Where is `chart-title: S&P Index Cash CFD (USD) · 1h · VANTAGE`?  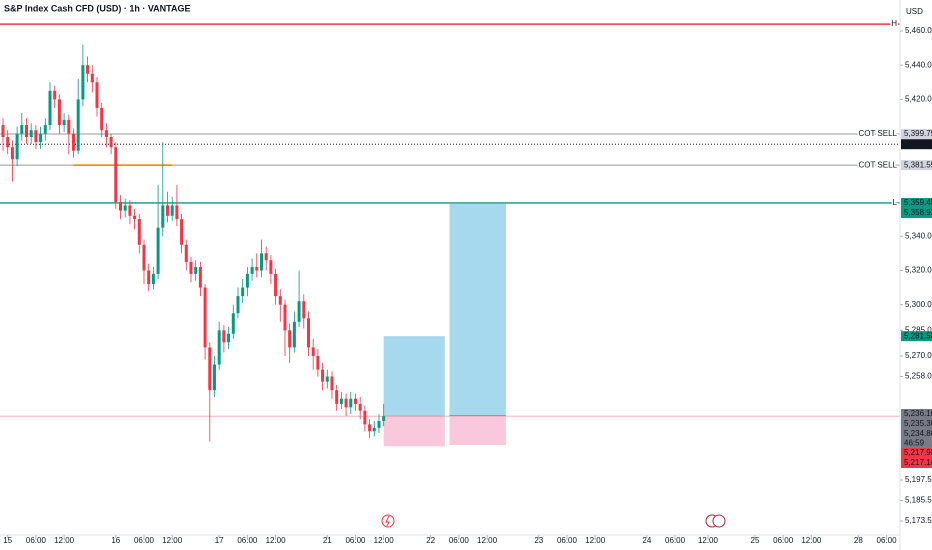
chart-title: S&P Index Cash CFD (USD) · 1h · VANTAGE is located at coordinates (97, 8).